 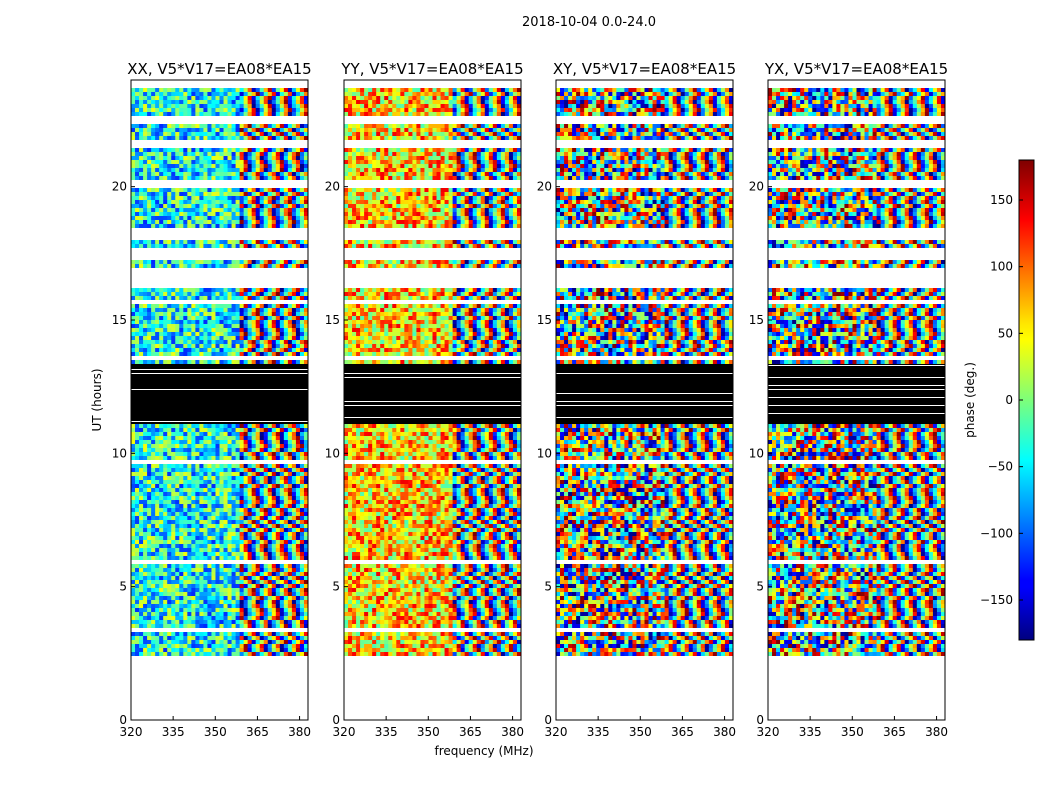 What do you see at coordinates (1009, 400) in the screenshot?
I see `colorbar-tick-label: 0` at bounding box center [1009, 400].